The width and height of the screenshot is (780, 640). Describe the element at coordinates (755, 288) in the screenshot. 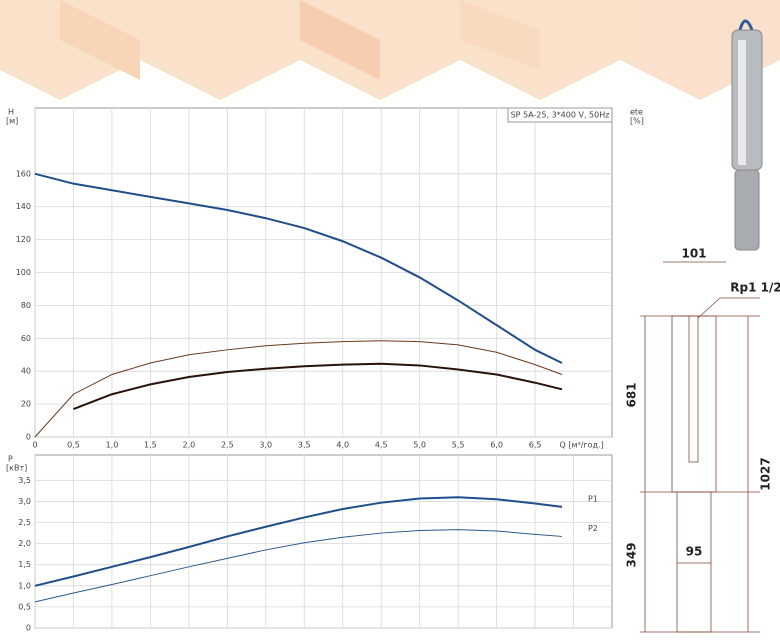

I see `dimension-label: Rp1 1/2` at that location.